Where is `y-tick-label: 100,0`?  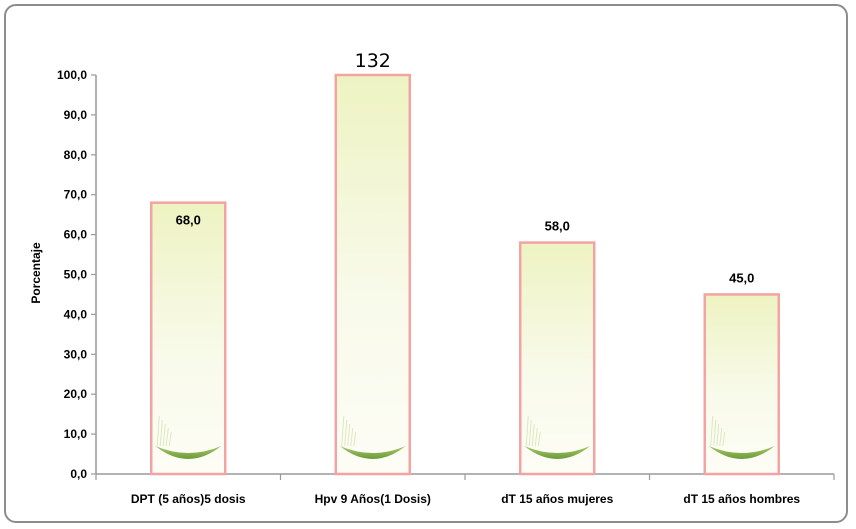 y-tick-label: 100,0 is located at coordinates (72, 75).